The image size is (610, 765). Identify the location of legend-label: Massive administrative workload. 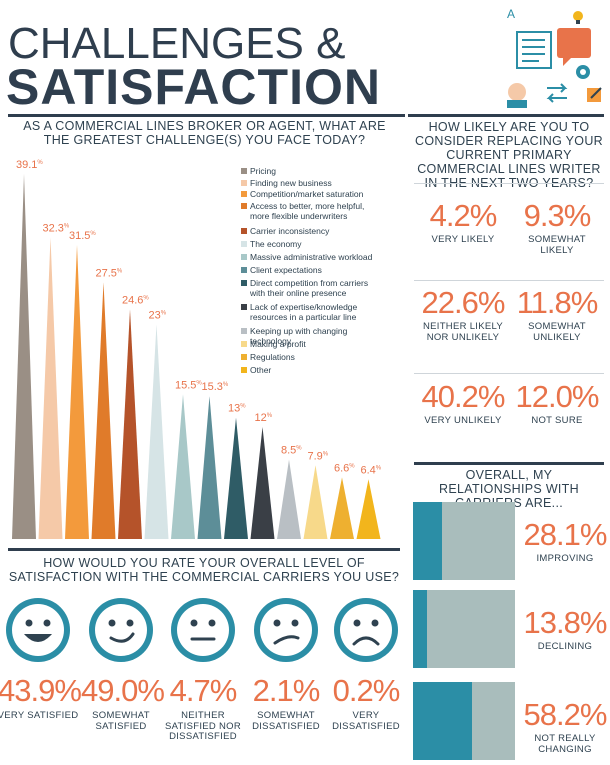
(311, 257).